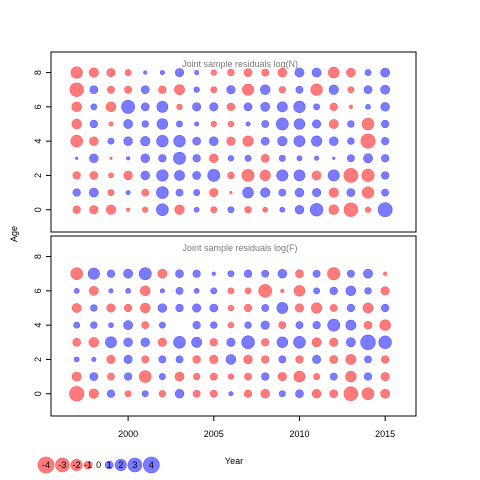  What do you see at coordinates (38, 290) in the screenshot?
I see `y-tick-label-log-f-6: 6` at bounding box center [38, 290].